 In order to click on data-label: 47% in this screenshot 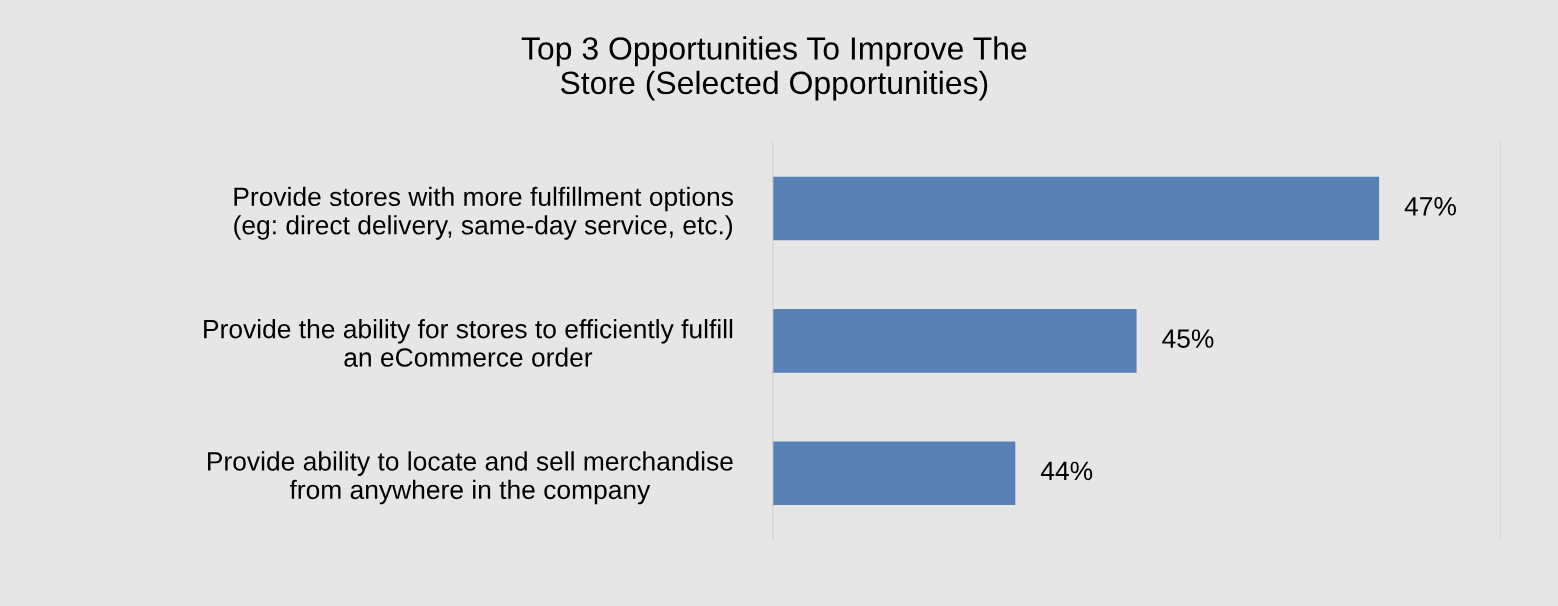, I will do `click(1430, 206)`.